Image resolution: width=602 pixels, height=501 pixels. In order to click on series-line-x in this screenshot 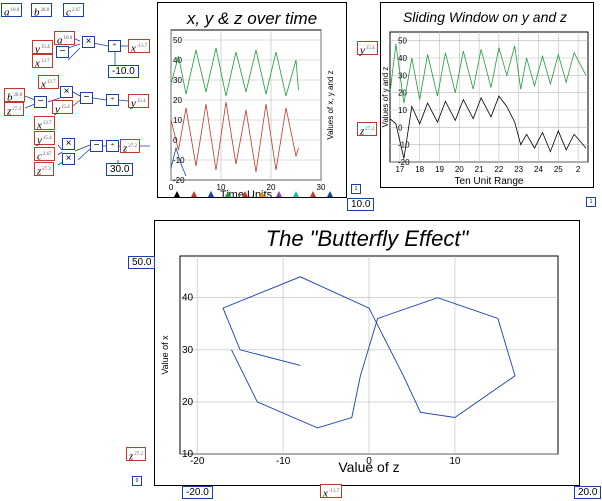, I will do `click(178, 161)`.